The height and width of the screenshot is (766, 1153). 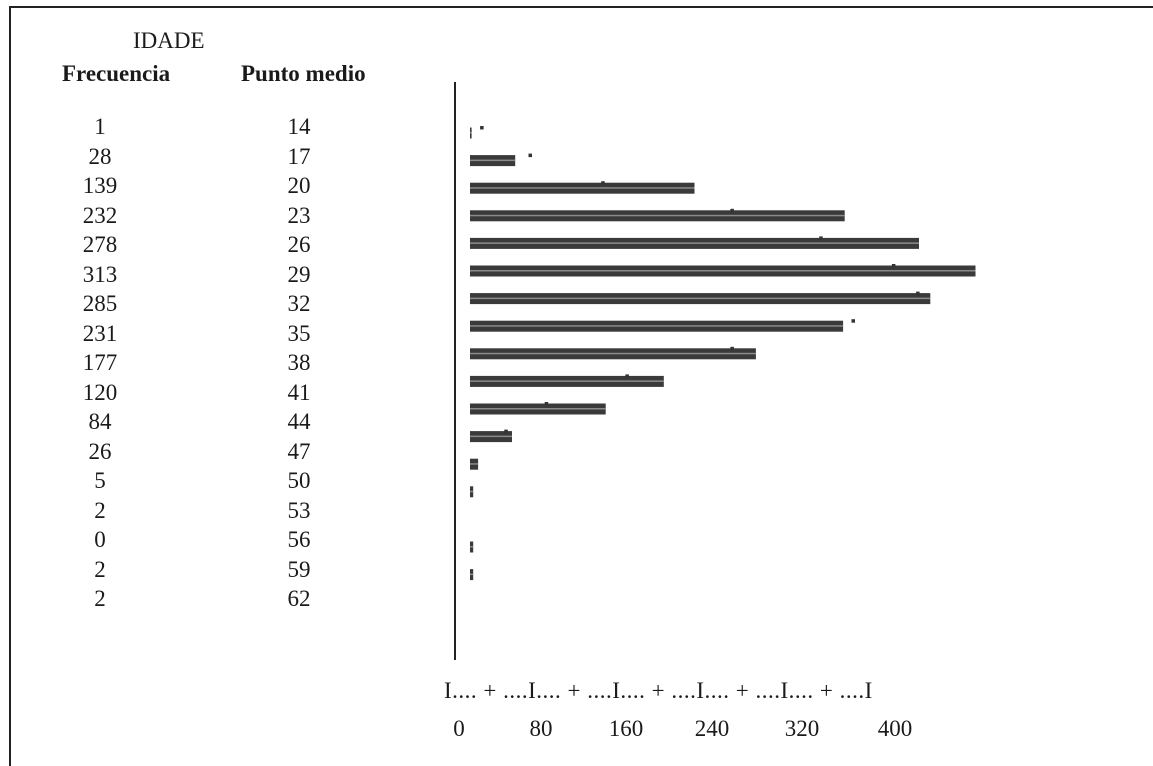 What do you see at coordinates (299, 510) in the screenshot?
I see `midpoint-value: 53` at bounding box center [299, 510].